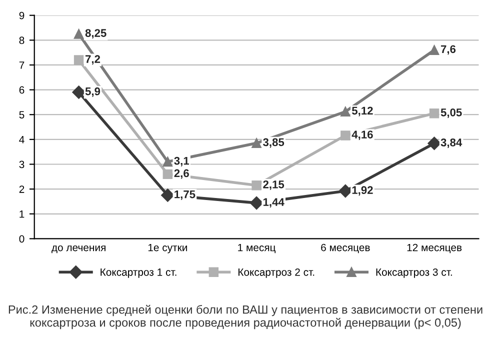 This screenshot has width=491, height=341. What do you see at coordinates (362, 111) in the screenshot?
I see `data-label: 5,12` at bounding box center [362, 111].